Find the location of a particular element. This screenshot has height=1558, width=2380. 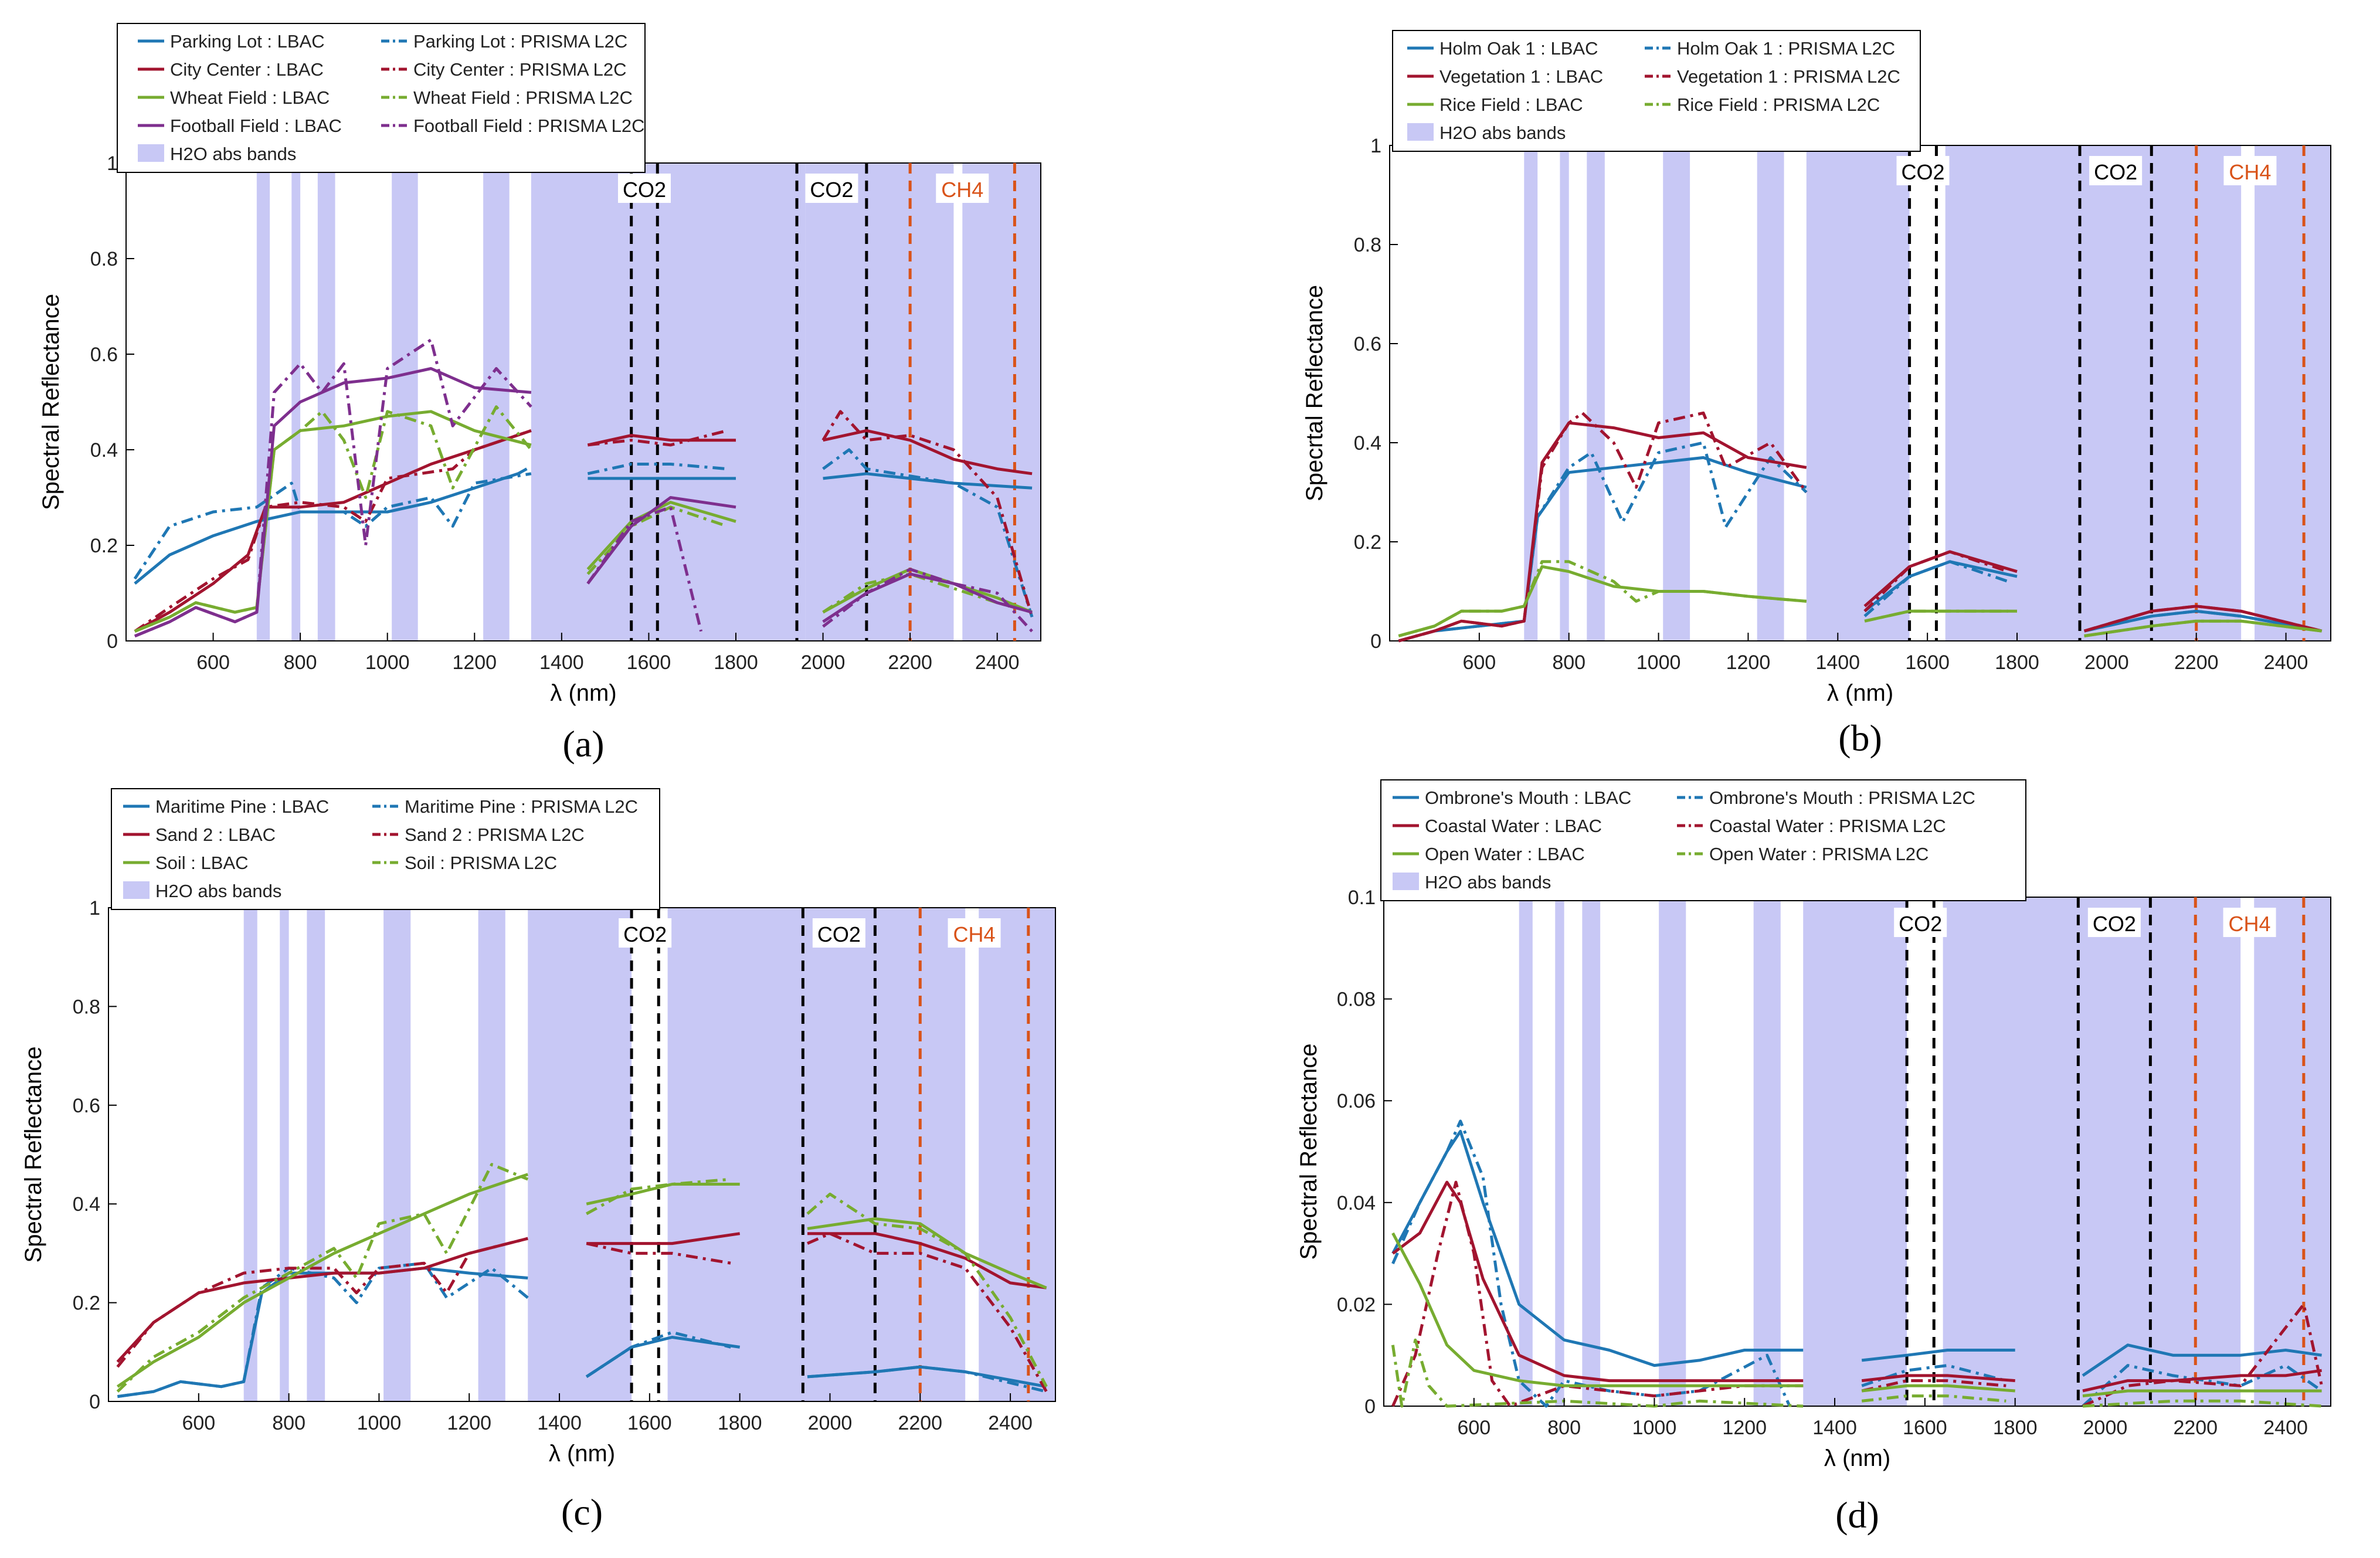

legend-entry: Wheat Field : LBAC is located at coordinates (250, 97).